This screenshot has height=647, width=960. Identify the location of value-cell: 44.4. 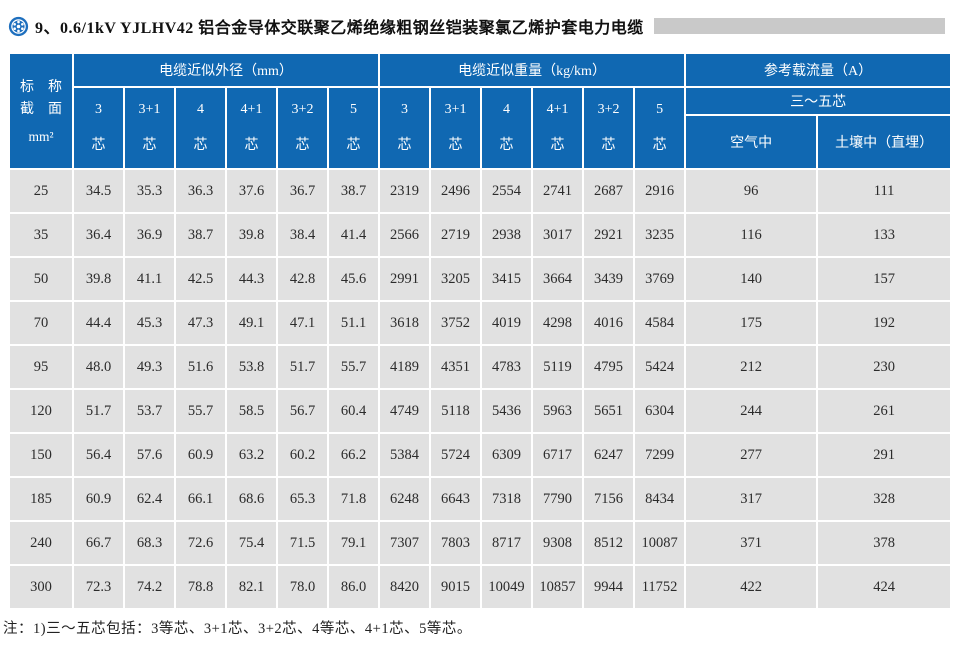
(98, 323).